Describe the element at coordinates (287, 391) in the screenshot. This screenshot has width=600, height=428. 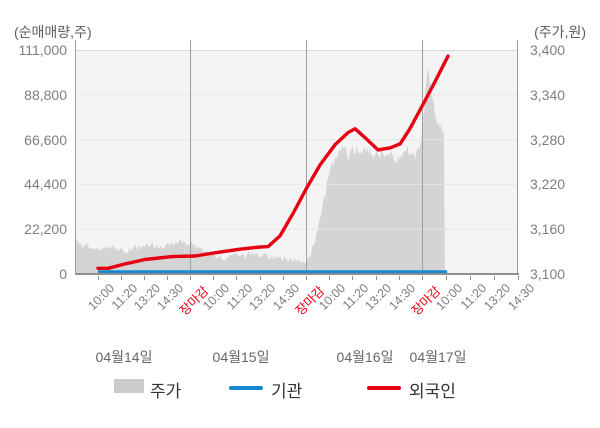
I see `legend-label-institution: 기관` at that location.